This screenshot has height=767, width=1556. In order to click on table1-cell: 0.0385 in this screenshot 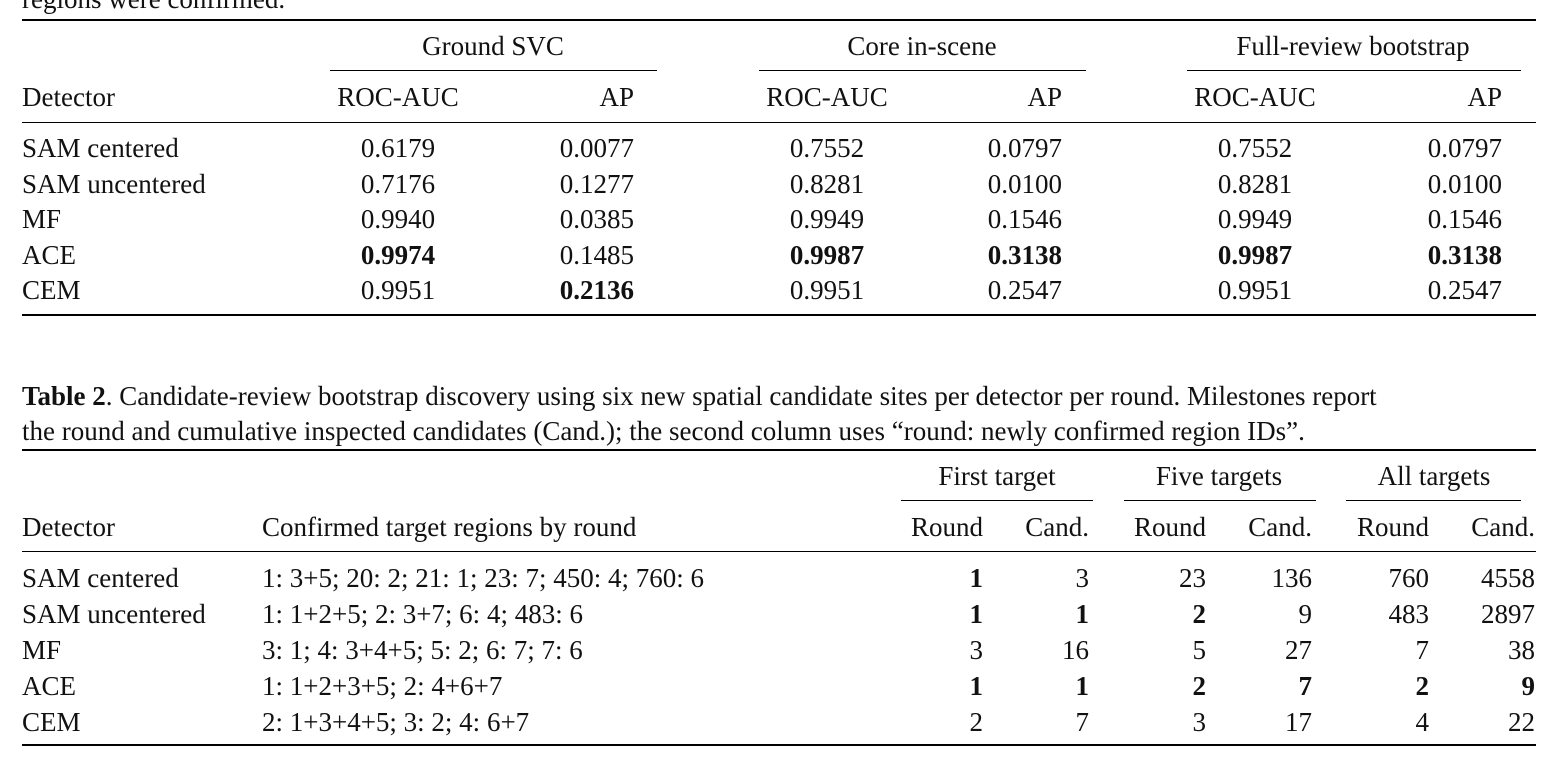, I will do `click(596, 219)`.